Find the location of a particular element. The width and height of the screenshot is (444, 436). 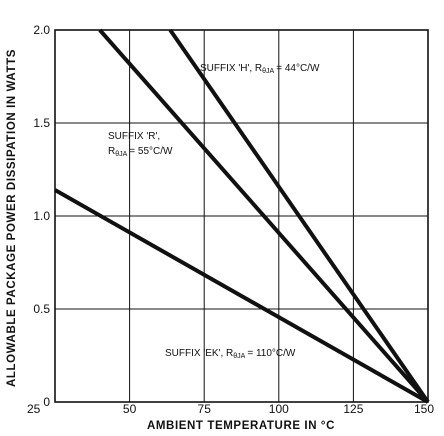

y-tick-label: 1.0 is located at coordinates (41, 216).